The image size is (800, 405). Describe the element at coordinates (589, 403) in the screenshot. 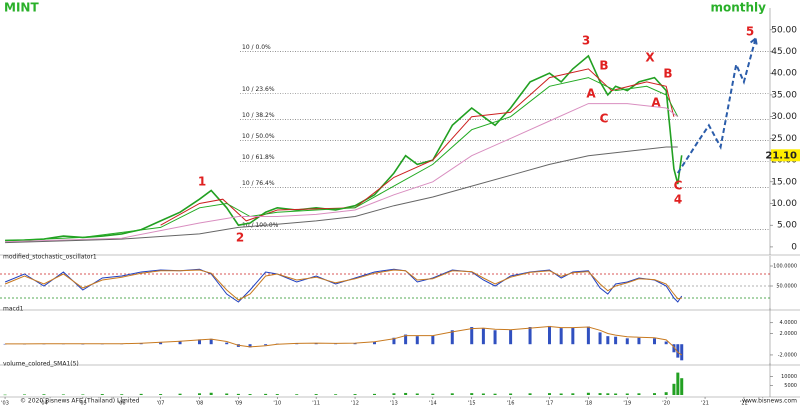

I see `x-tick-label: '18` at that location.